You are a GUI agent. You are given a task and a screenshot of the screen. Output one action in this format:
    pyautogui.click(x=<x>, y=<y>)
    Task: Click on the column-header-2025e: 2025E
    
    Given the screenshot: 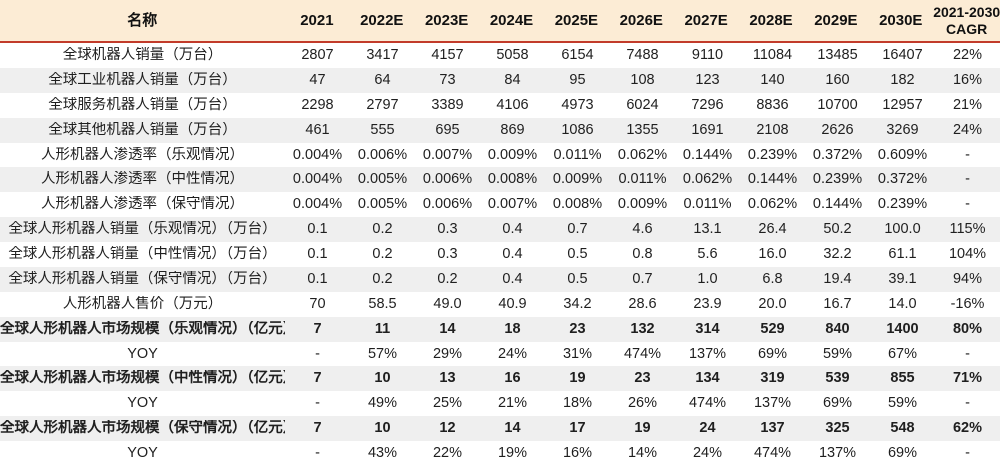 What is the action you would take?
    pyautogui.click(x=576, y=20)
    